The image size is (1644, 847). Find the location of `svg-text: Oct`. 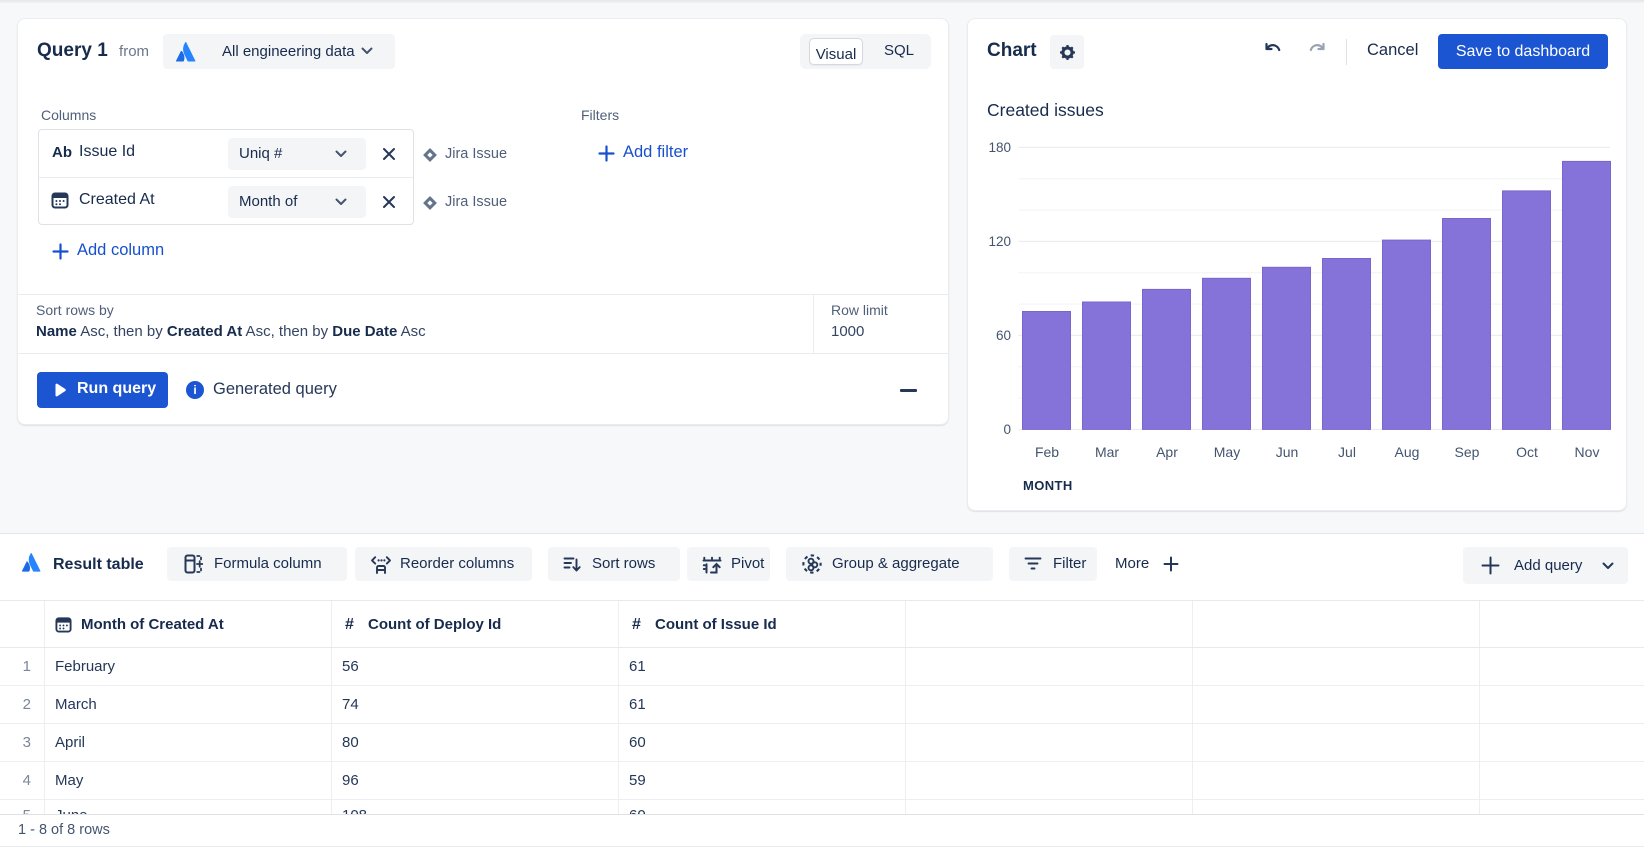

svg-text: Oct is located at coordinates (1527, 452).